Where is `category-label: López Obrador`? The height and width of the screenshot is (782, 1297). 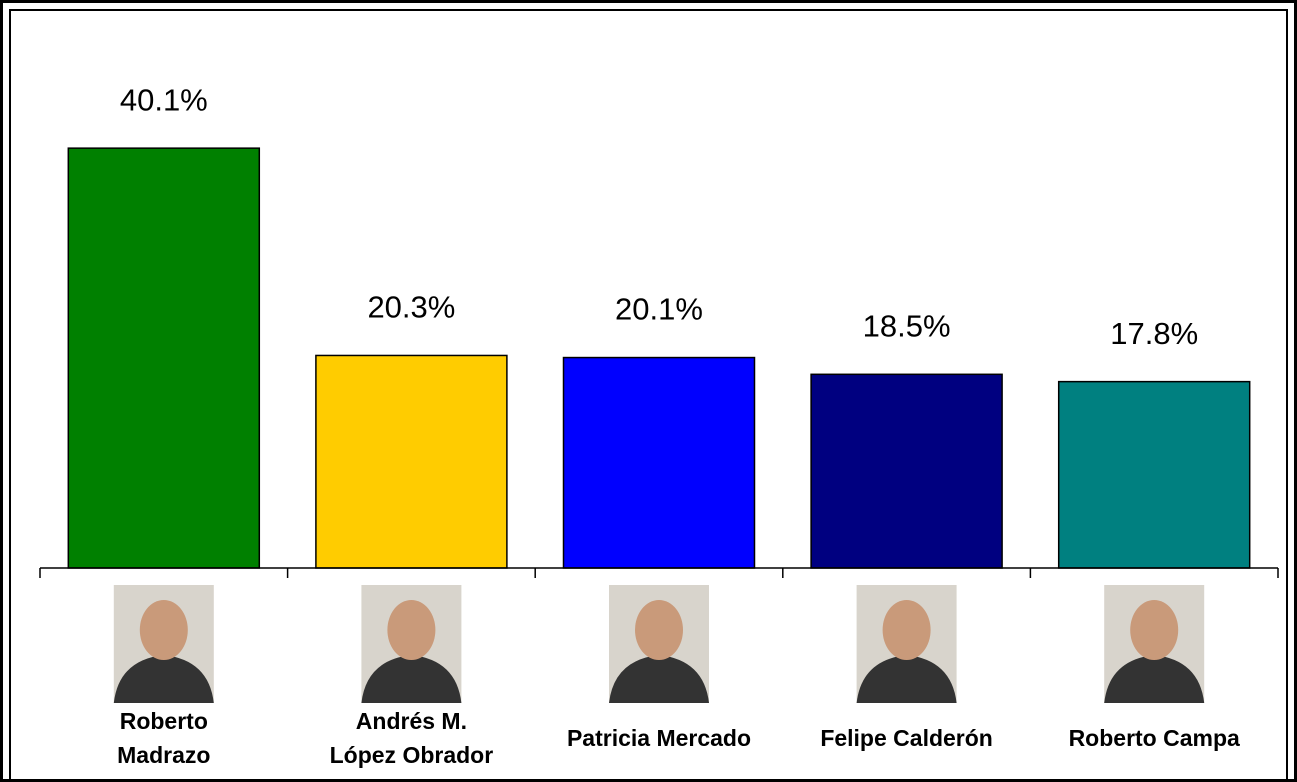 category-label: López Obrador is located at coordinates (412, 755).